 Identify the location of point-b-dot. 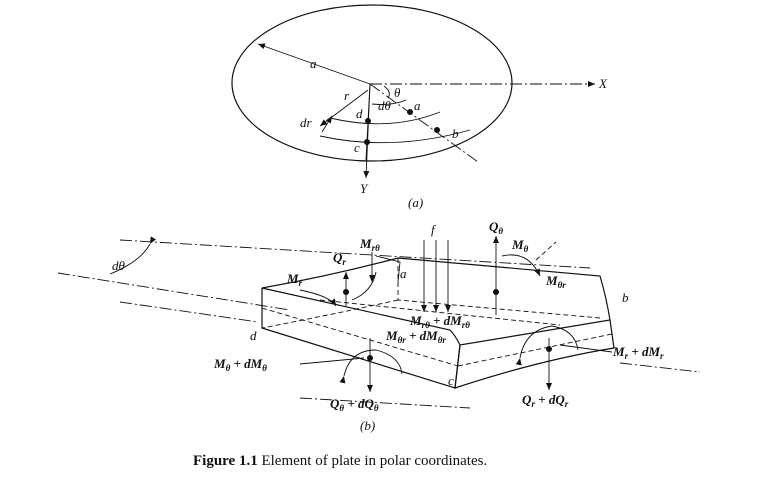
(437, 130).